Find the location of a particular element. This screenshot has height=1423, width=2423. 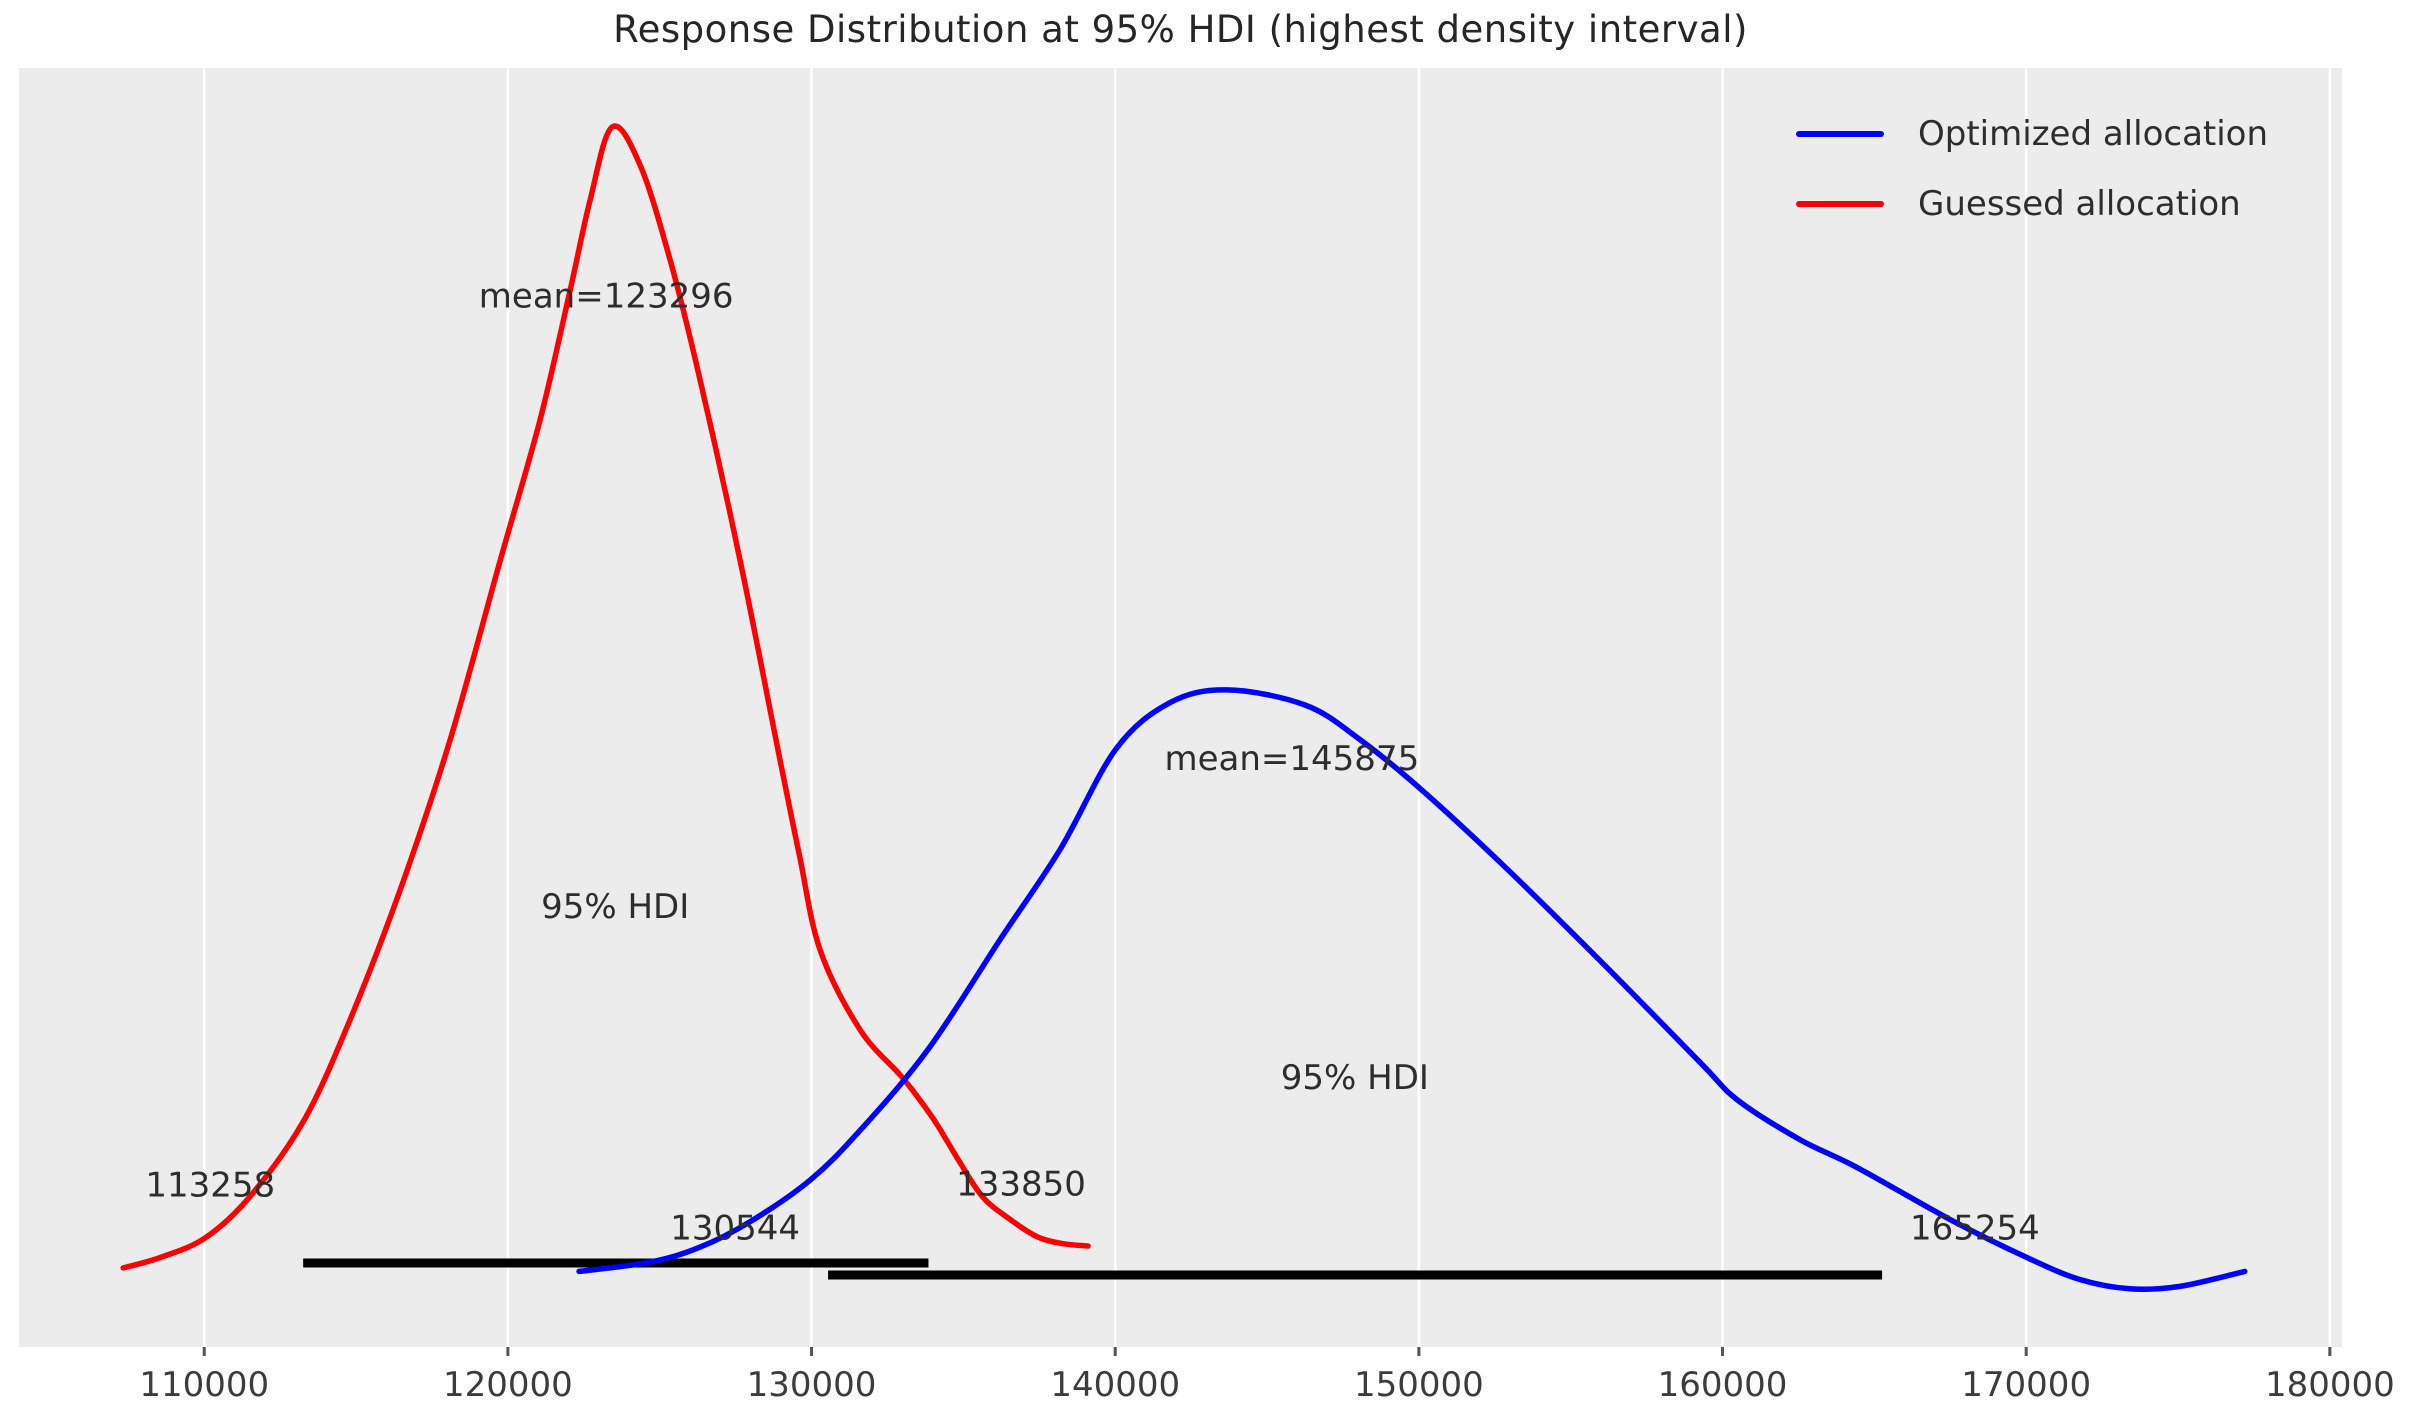

annotation-2: 95% HDI is located at coordinates (615, 907).